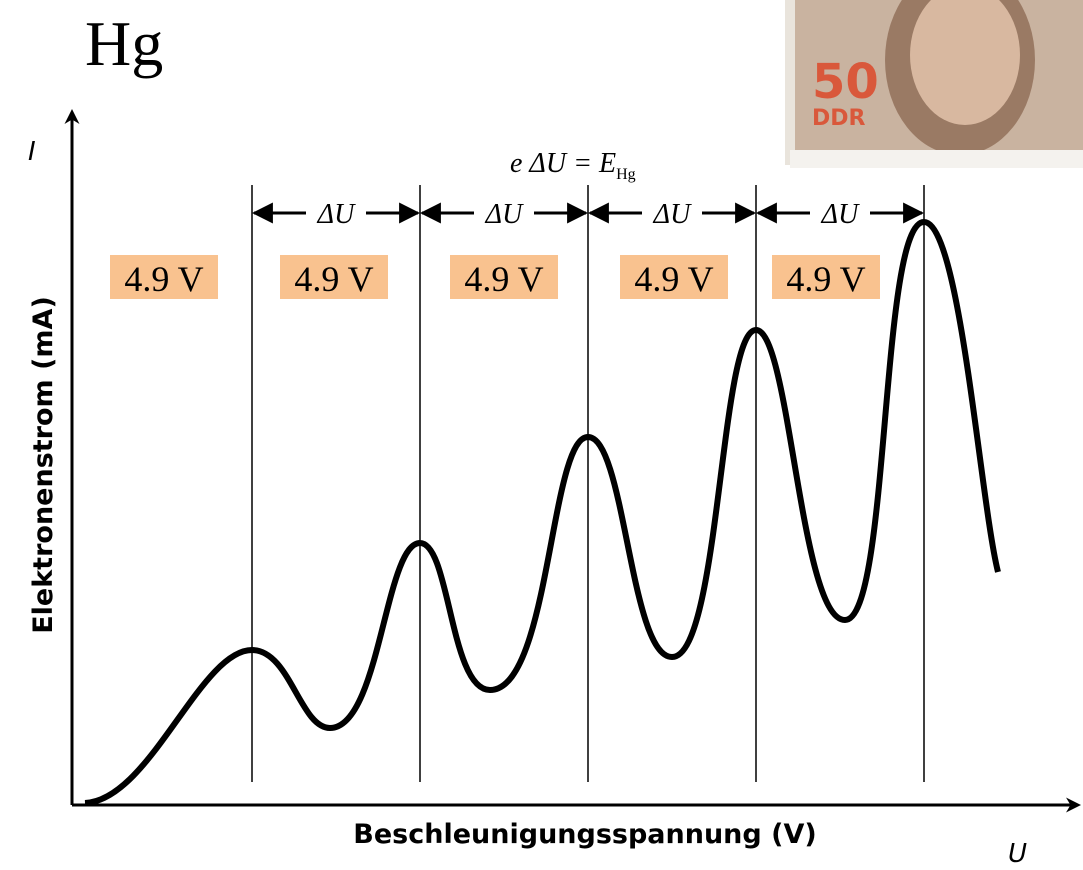  Describe the element at coordinates (607, 163) in the screenshot. I see `equation-rhs: E` at that location.